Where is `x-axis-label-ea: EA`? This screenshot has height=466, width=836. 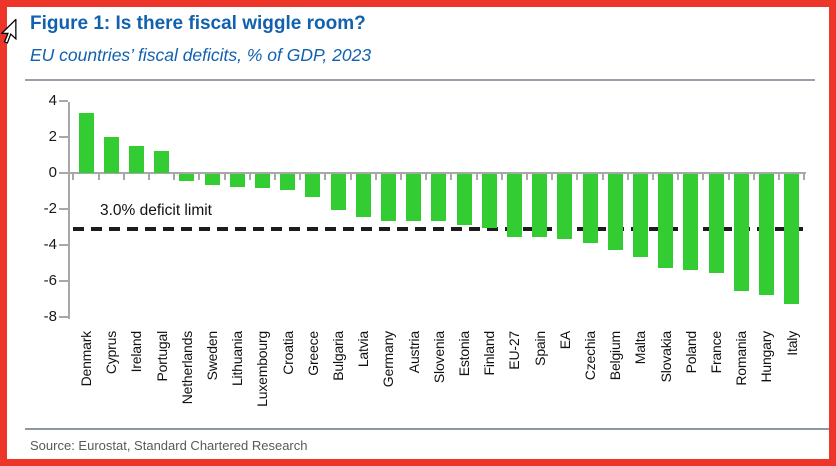 x-axis-label-ea: EA is located at coordinates (564, 340).